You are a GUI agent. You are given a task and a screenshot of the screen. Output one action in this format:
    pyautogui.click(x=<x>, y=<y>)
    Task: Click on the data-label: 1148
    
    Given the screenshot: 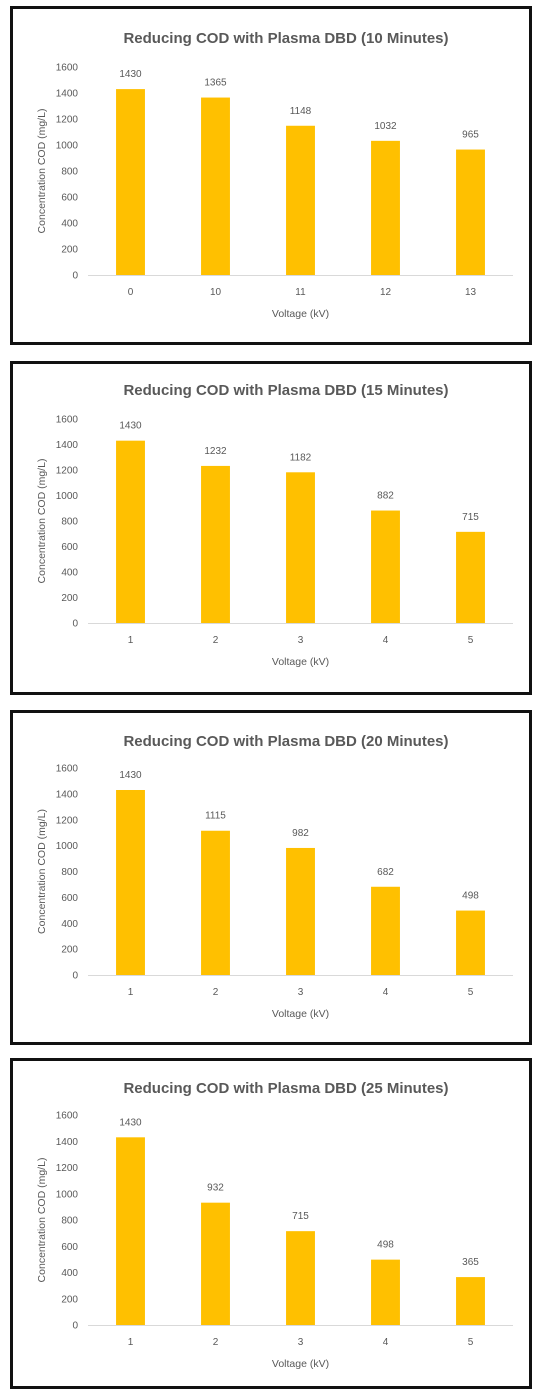 What is the action you would take?
    pyautogui.click(x=301, y=111)
    